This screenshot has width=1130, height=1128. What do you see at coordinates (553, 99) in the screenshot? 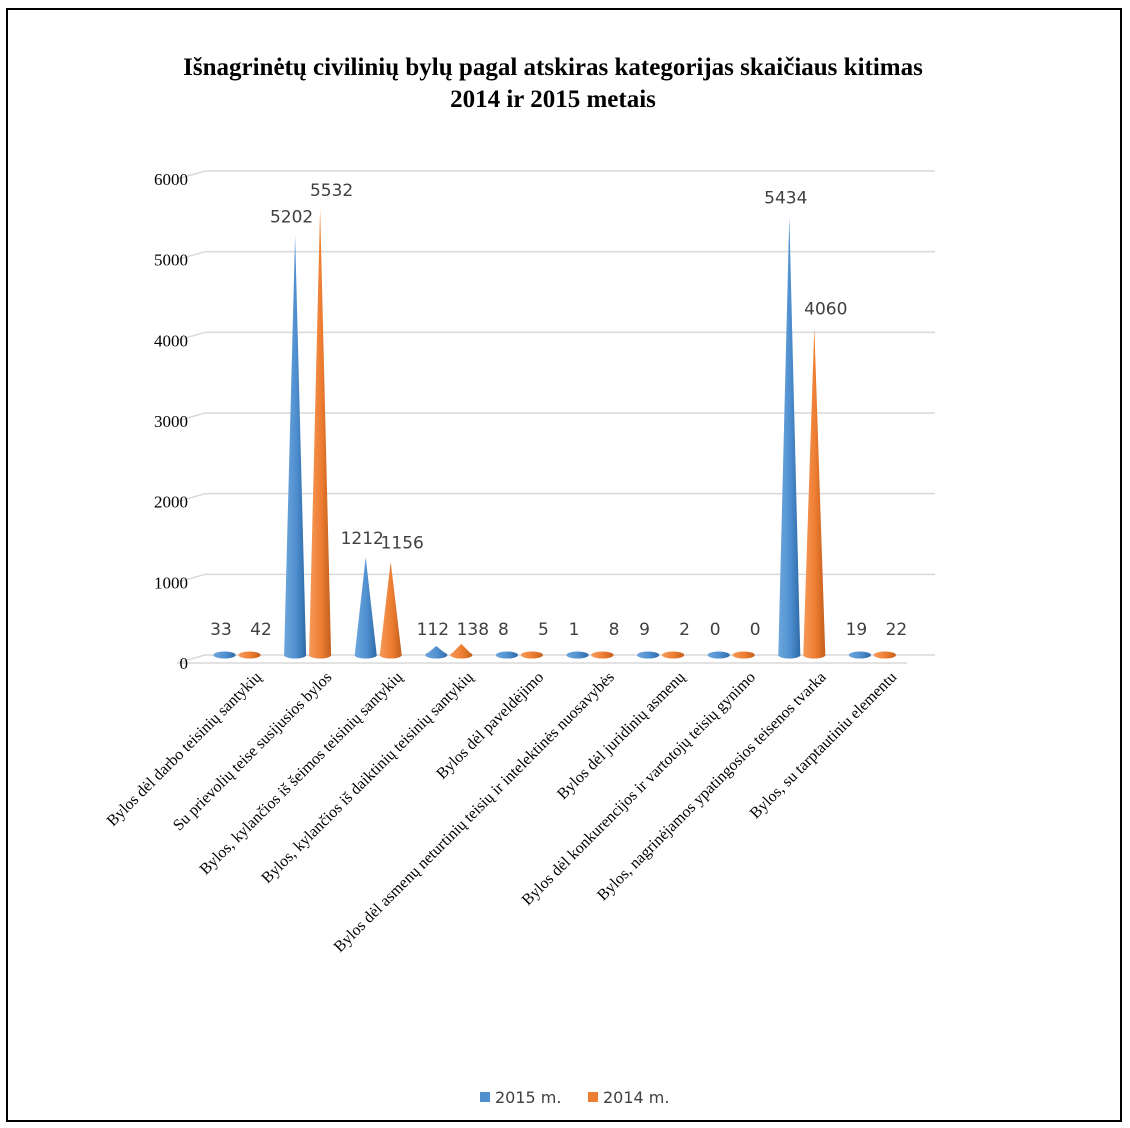
I see `chart-subtitle: 2014 ir 2015 metais` at bounding box center [553, 99].